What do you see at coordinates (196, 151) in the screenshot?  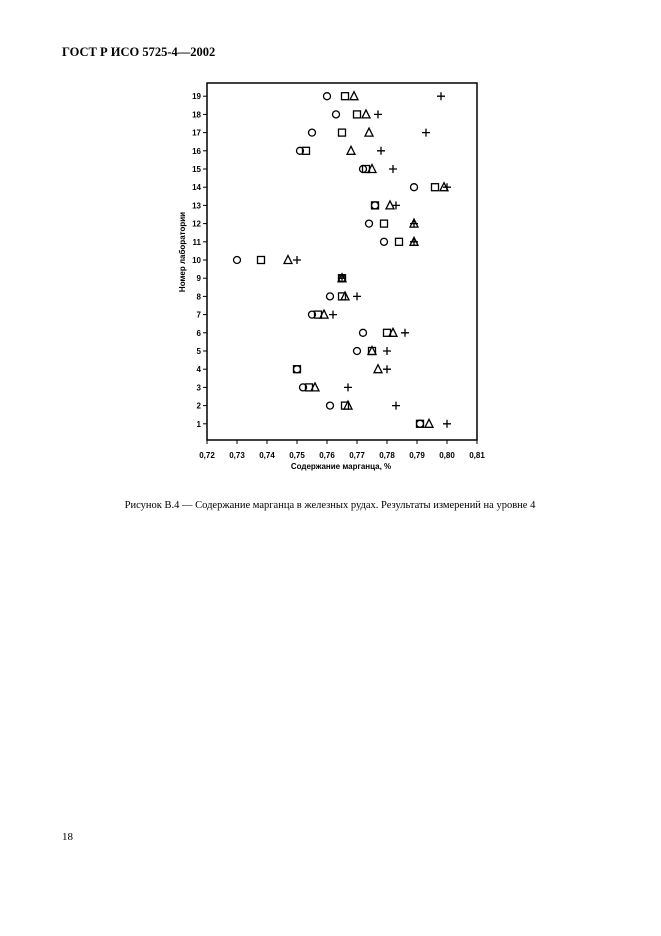 I see `y-tick-label: 16` at bounding box center [196, 151].